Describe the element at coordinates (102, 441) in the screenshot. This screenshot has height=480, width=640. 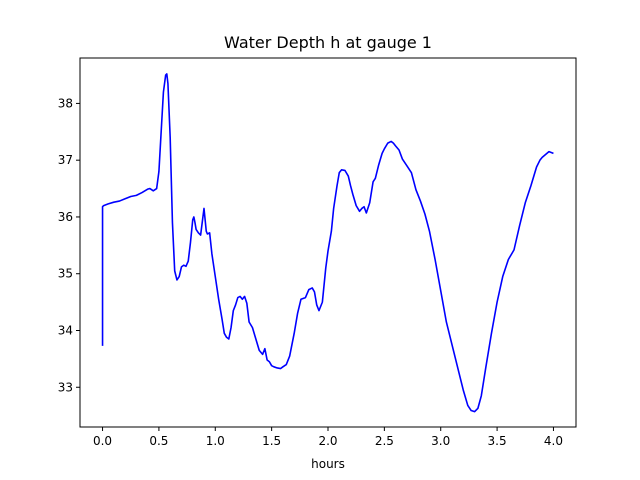
I see `x-tick-label: 0.0` at that location.